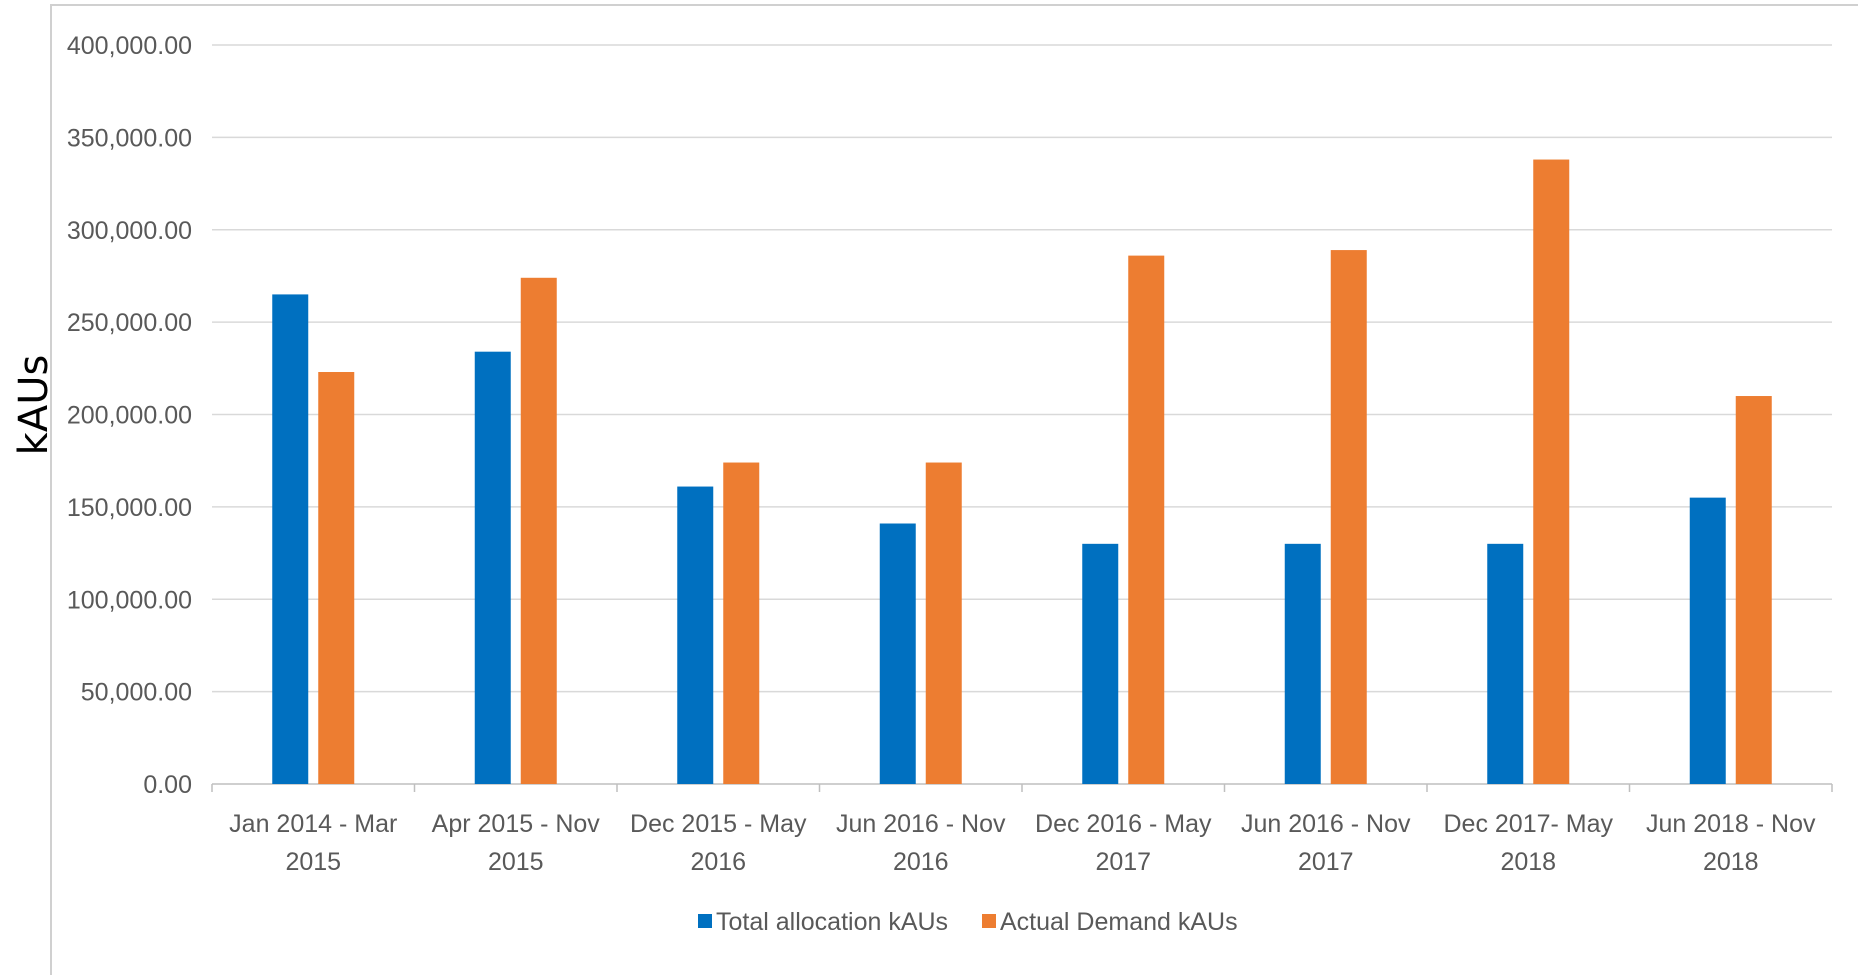 Image resolution: width=1860 pixels, height=977 pixels. Describe the element at coordinates (1123, 824) in the screenshot. I see `x-tick-label: Dec 2016 - May` at that location.